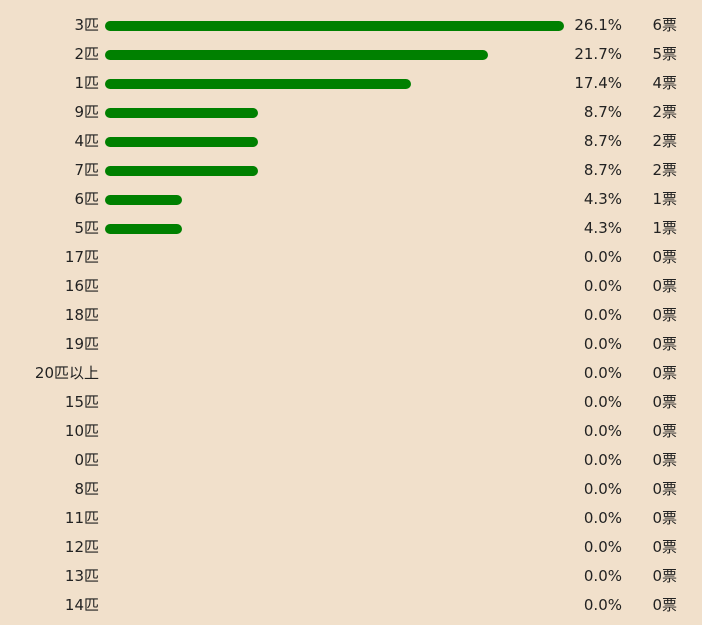 This screenshot has width=702, height=625. I want to click on option-label: 1匹, so click(86, 83).